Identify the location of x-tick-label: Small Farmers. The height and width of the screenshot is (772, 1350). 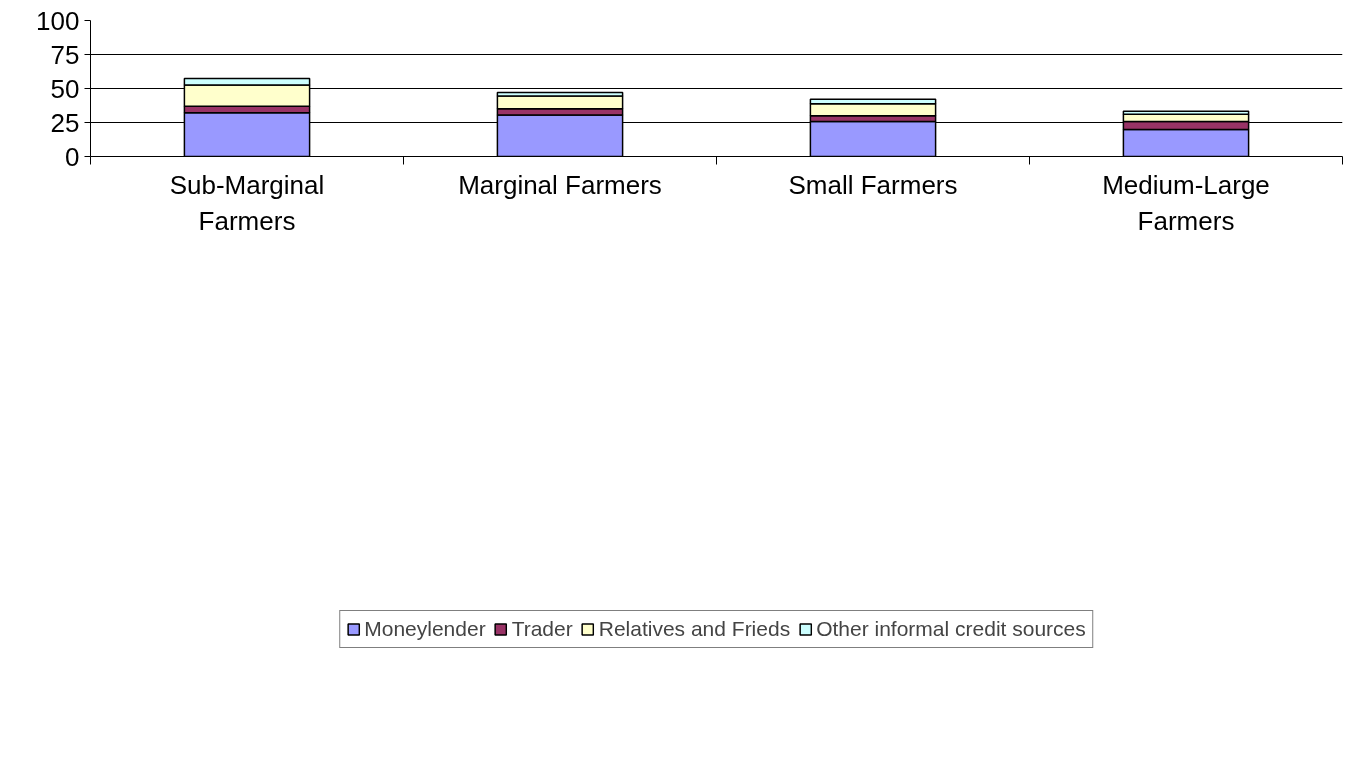
(873, 184).